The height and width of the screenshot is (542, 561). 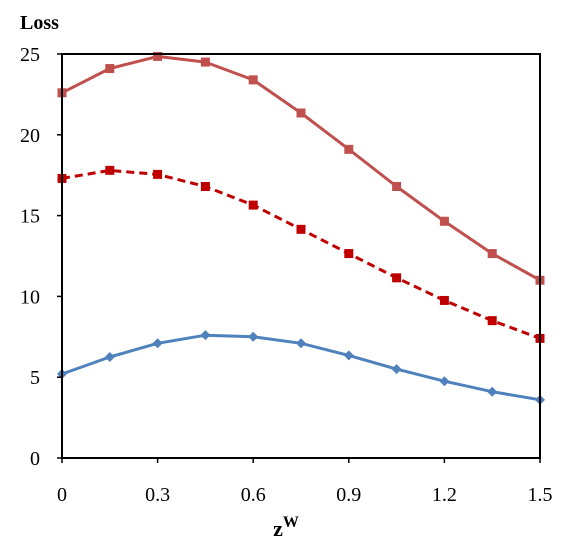 I want to click on y-tick-label: 15, so click(x=30, y=217).